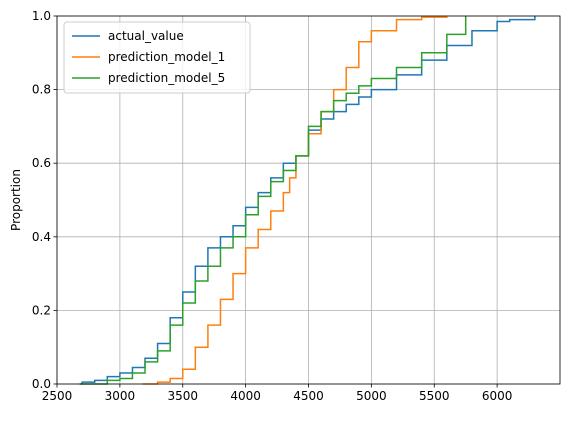  I want to click on x-tick-label: 3000, so click(120, 396).